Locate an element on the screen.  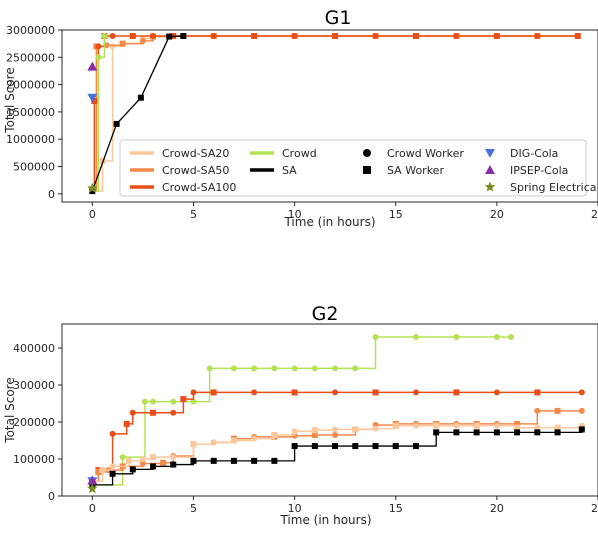
legend-item: Crowd-SA50 is located at coordinates (179, 170).